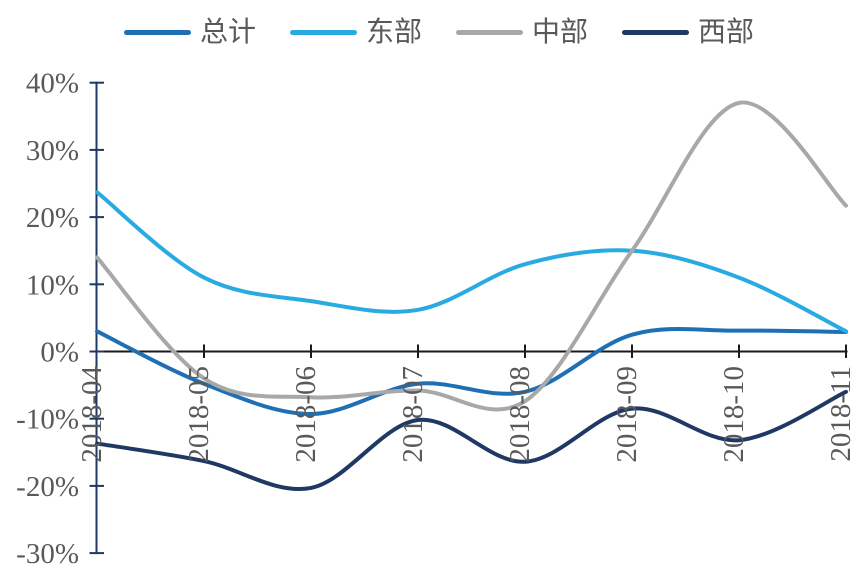  I want to click on y-tick-label: -20%, so click(47, 487).